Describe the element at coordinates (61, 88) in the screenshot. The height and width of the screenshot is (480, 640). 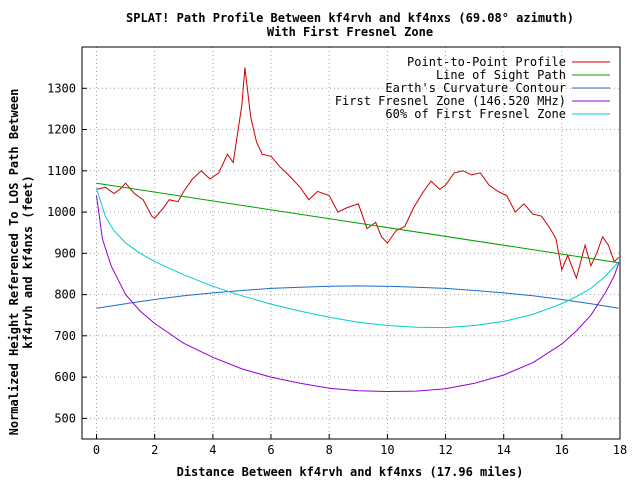
I see `y-tick-label: 1300` at that location.